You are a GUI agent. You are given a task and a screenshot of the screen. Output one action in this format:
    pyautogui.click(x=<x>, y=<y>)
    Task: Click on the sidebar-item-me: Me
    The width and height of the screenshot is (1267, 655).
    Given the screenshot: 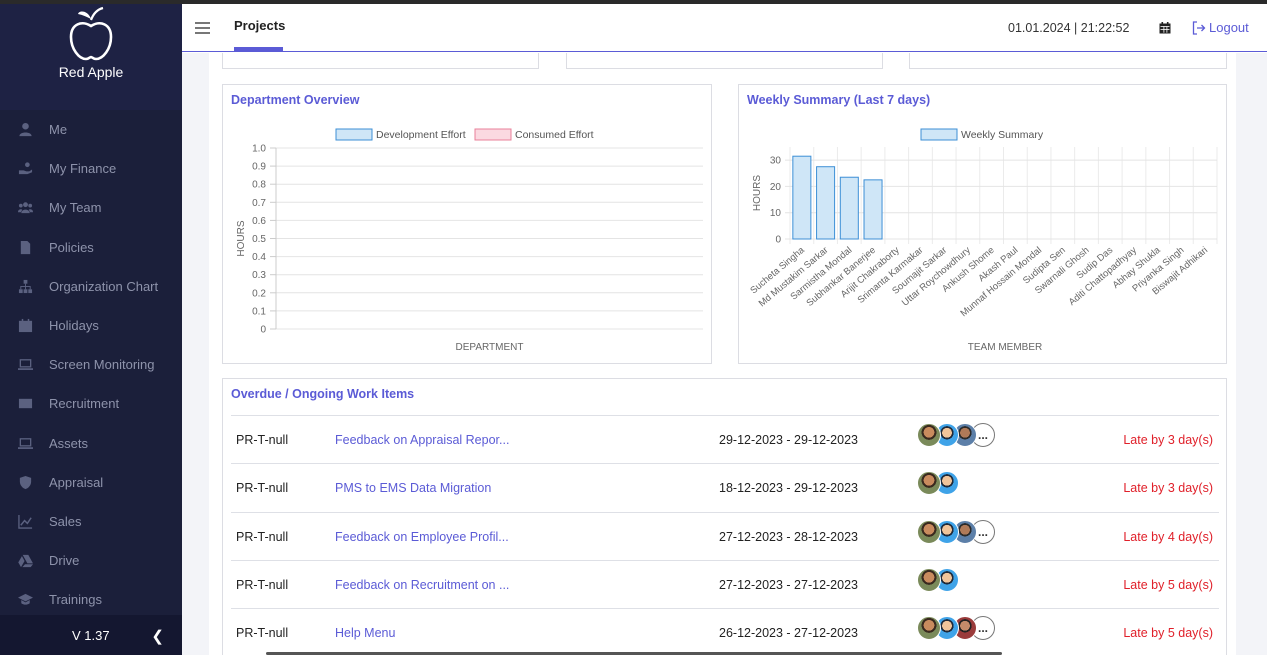 What is the action you would take?
    pyautogui.click(x=91, y=129)
    